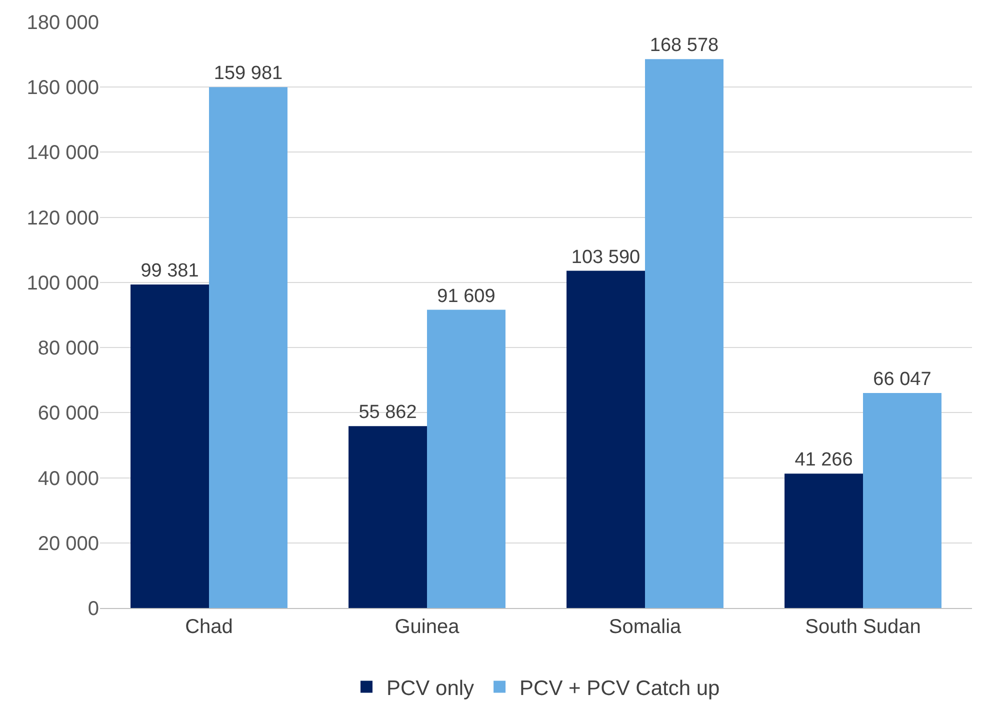 The height and width of the screenshot is (720, 992). I want to click on data-label: 168 578, so click(684, 45).